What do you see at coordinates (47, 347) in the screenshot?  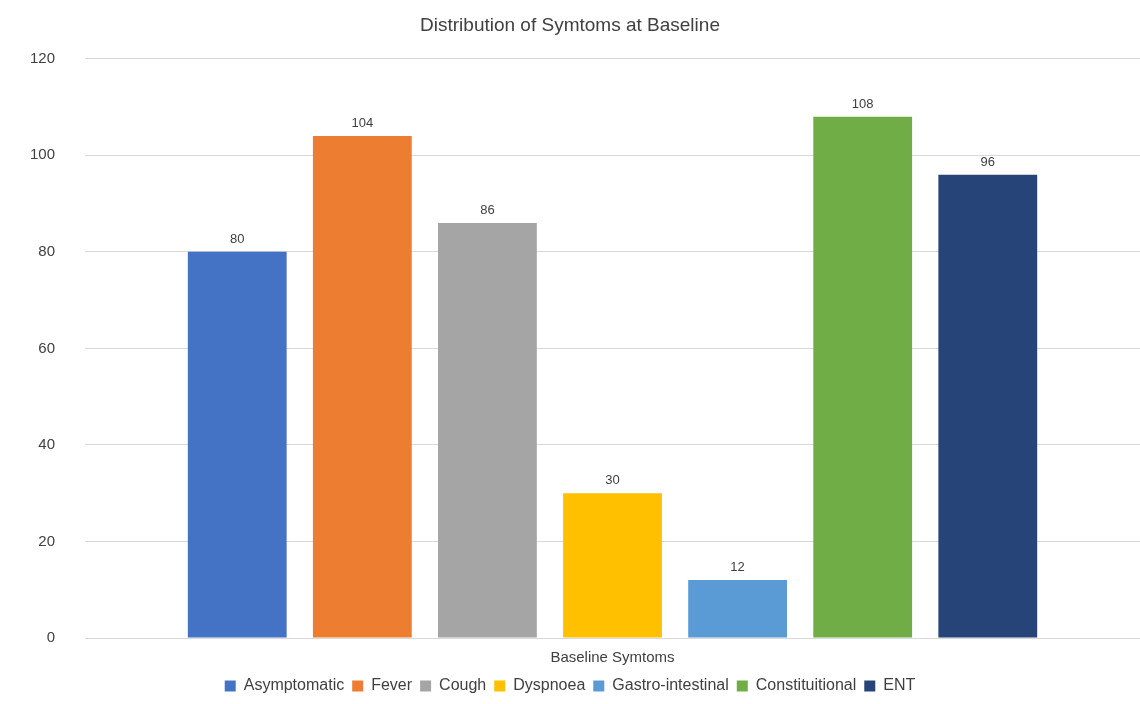 I see `y-tick-label: 60` at bounding box center [47, 347].